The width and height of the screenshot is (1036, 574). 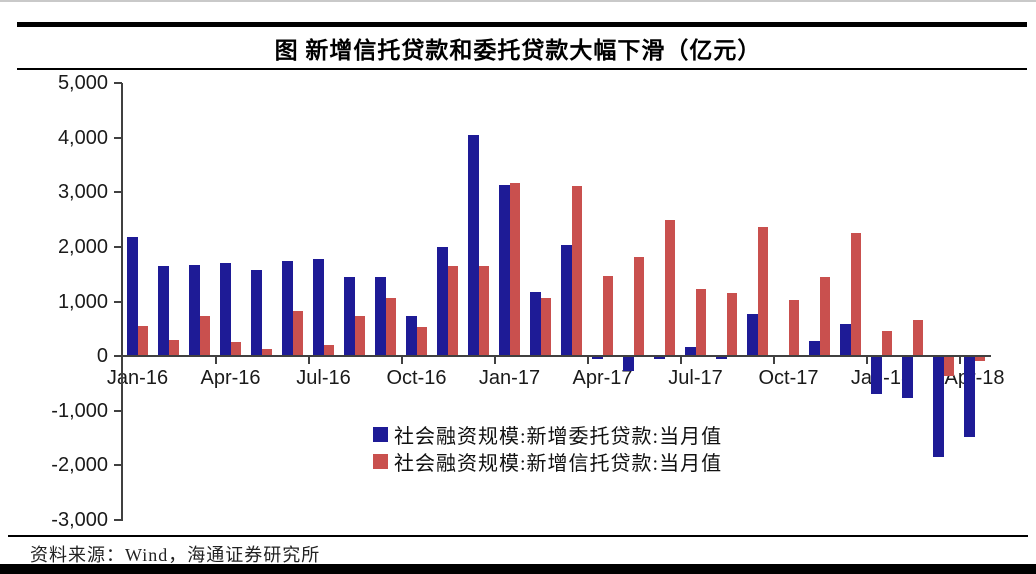 What do you see at coordinates (230, 378) in the screenshot?
I see `x-axis-label-Apr-16: Apr-16` at bounding box center [230, 378].